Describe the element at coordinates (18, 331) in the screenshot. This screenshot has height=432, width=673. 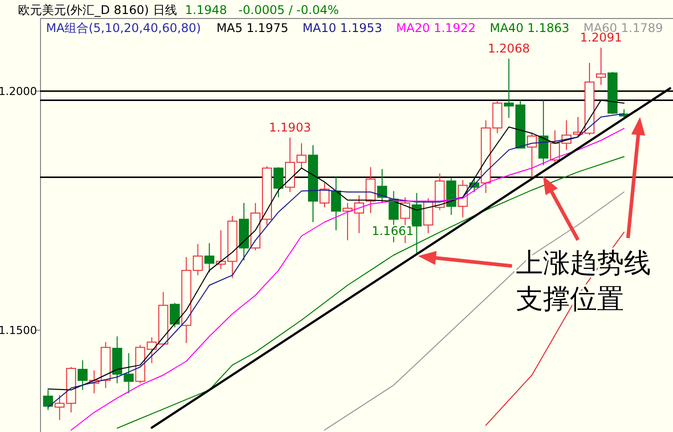
I see `y-tick-label: 1.1500` at that location.